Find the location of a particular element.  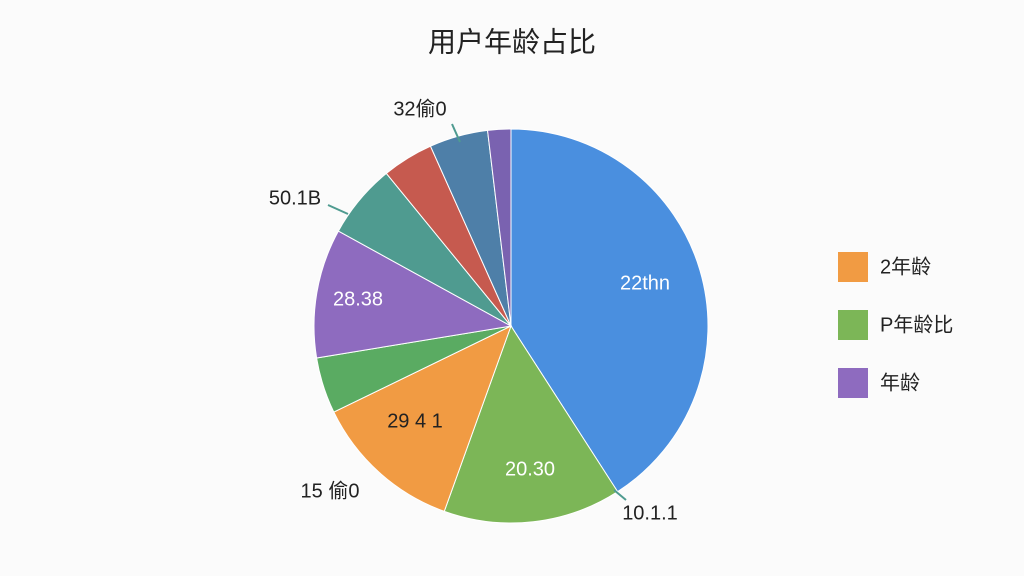

data-label: 15 偷0 is located at coordinates (330, 490).